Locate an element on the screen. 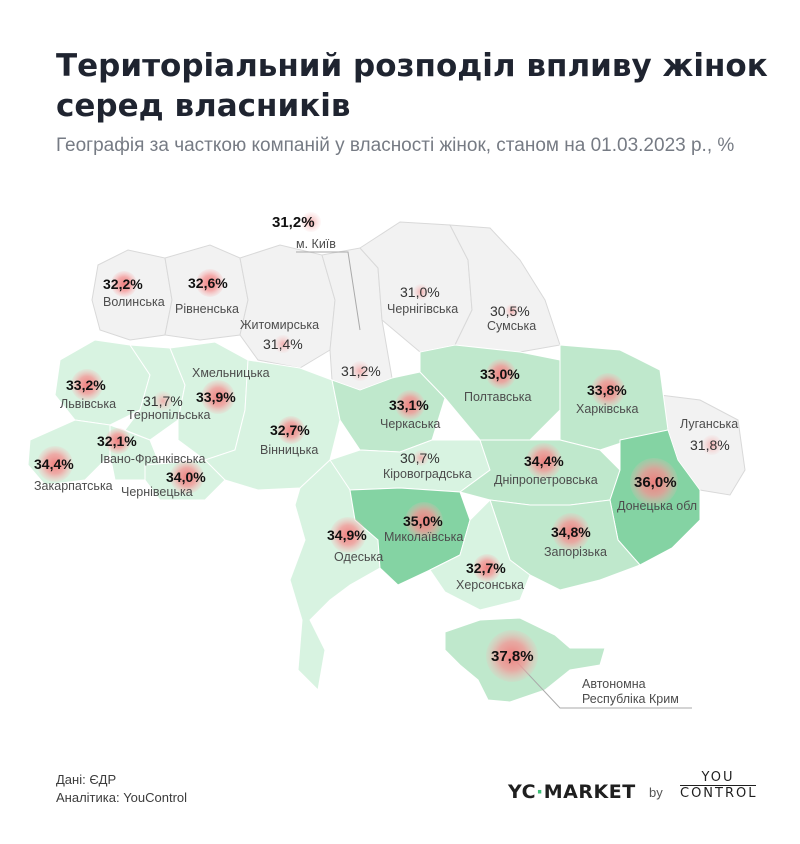  bubble-kyiv-city is located at coordinates (311, 222).